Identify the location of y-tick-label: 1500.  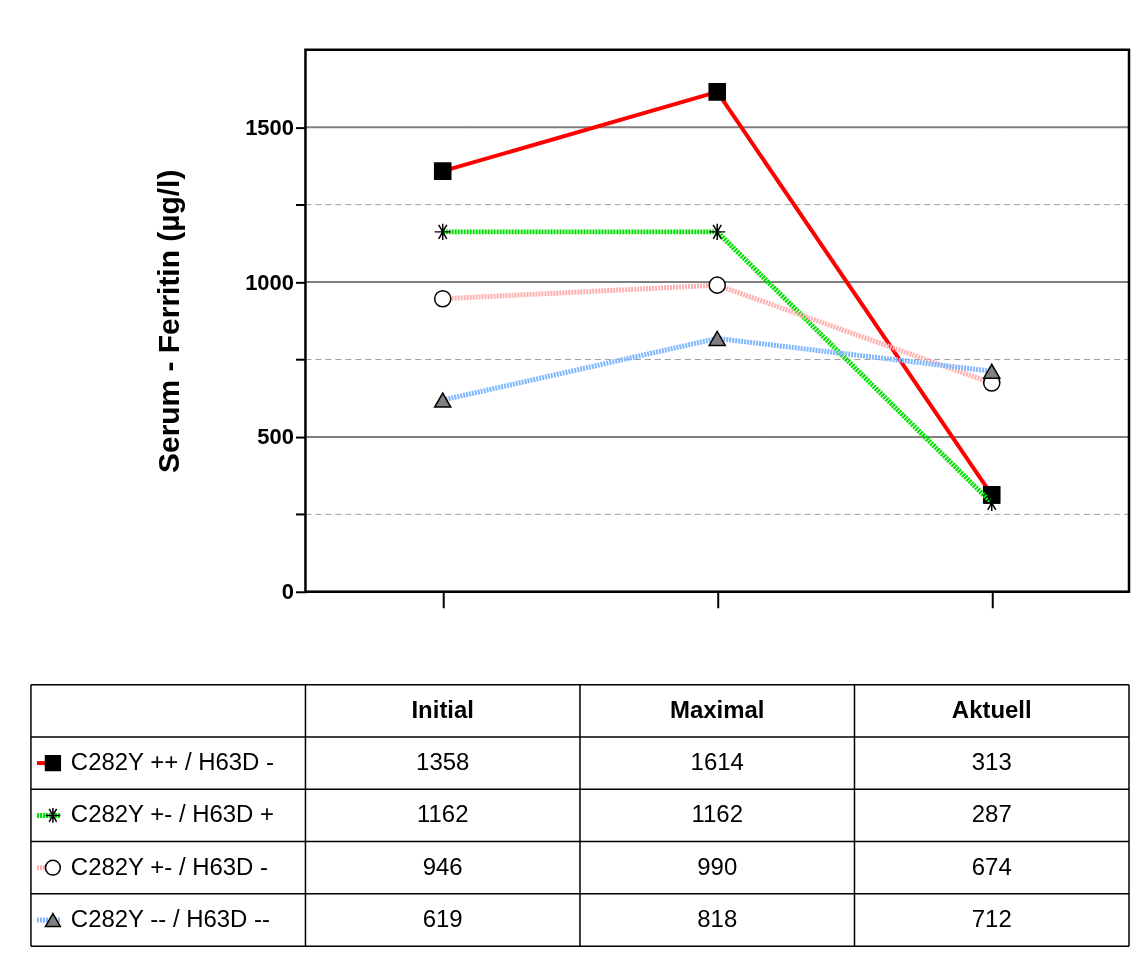
(269, 127).